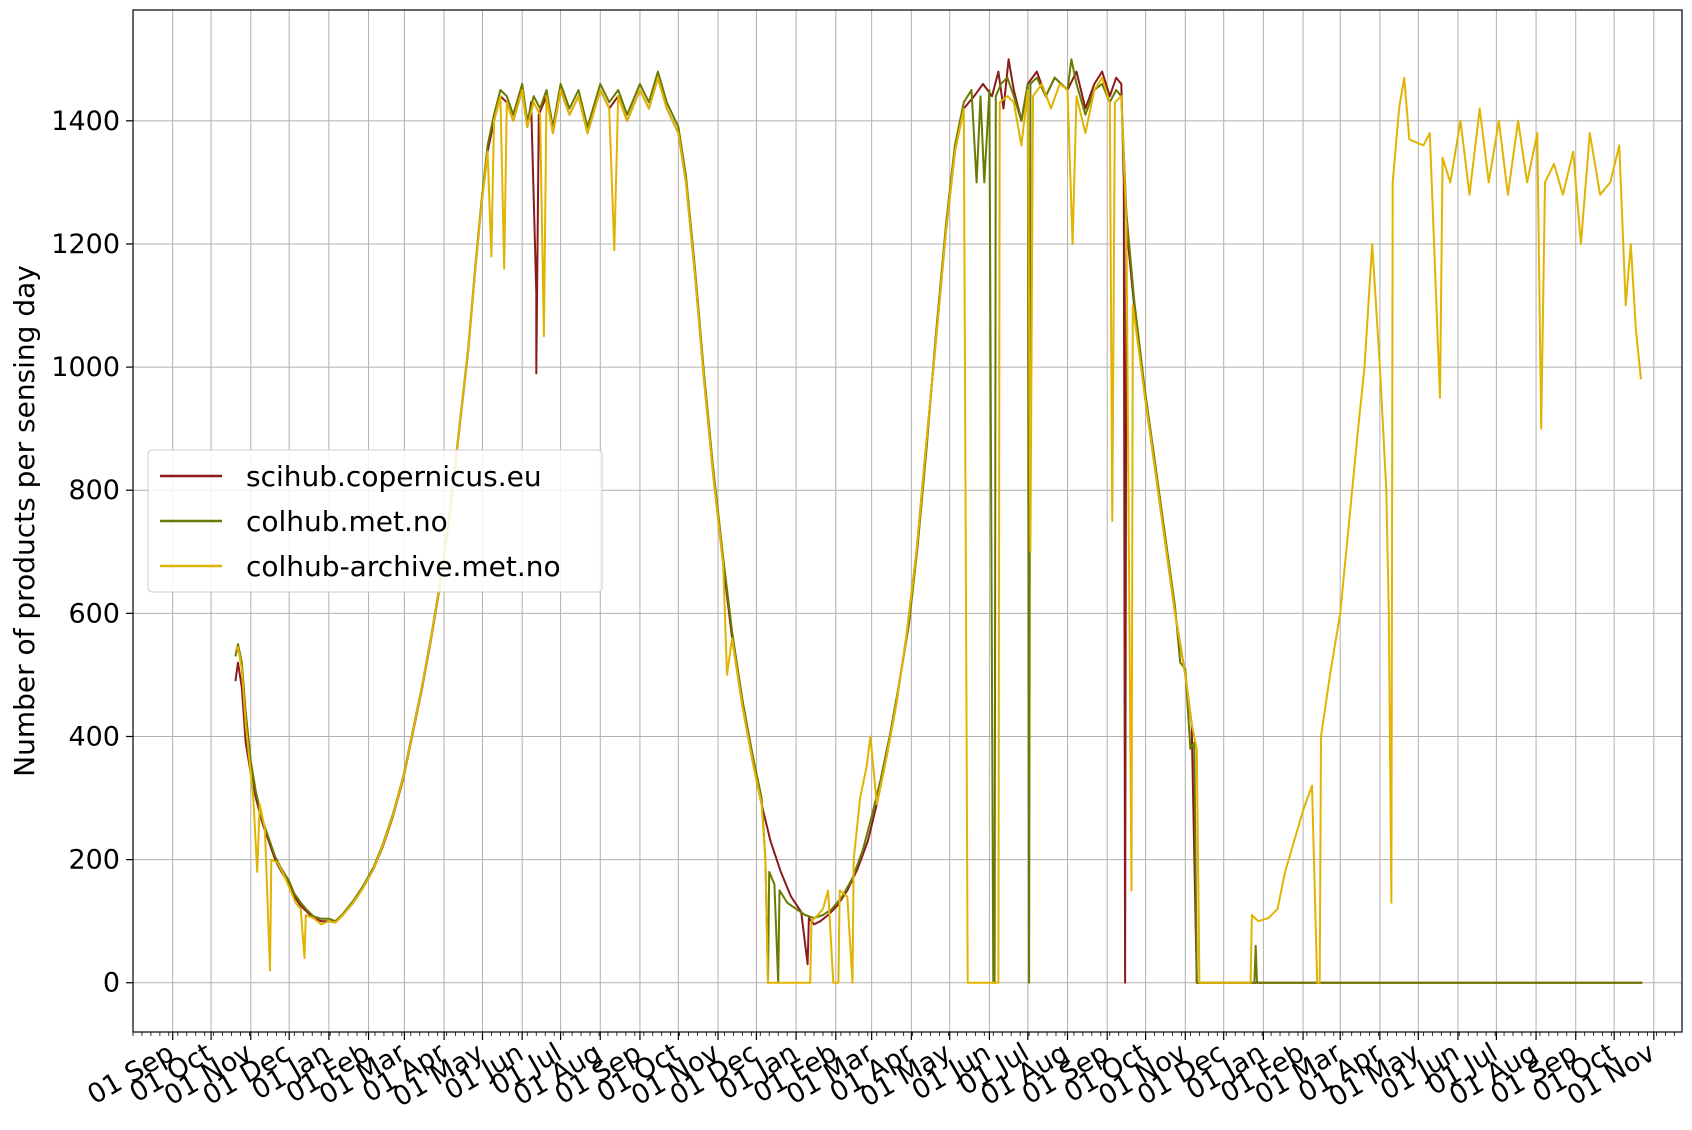 This screenshot has width=1692, height=1130. What do you see at coordinates (394, 476) in the screenshot?
I see `legend-label: scihub.copernicus.eu` at bounding box center [394, 476].